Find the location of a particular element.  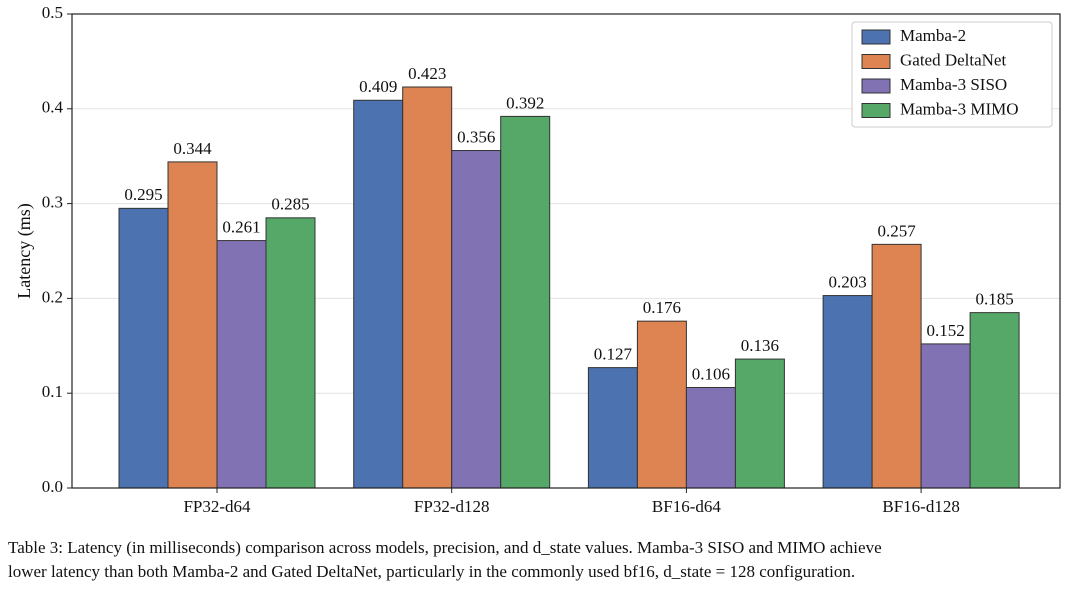

value-label: 0.356 is located at coordinates (476, 136).